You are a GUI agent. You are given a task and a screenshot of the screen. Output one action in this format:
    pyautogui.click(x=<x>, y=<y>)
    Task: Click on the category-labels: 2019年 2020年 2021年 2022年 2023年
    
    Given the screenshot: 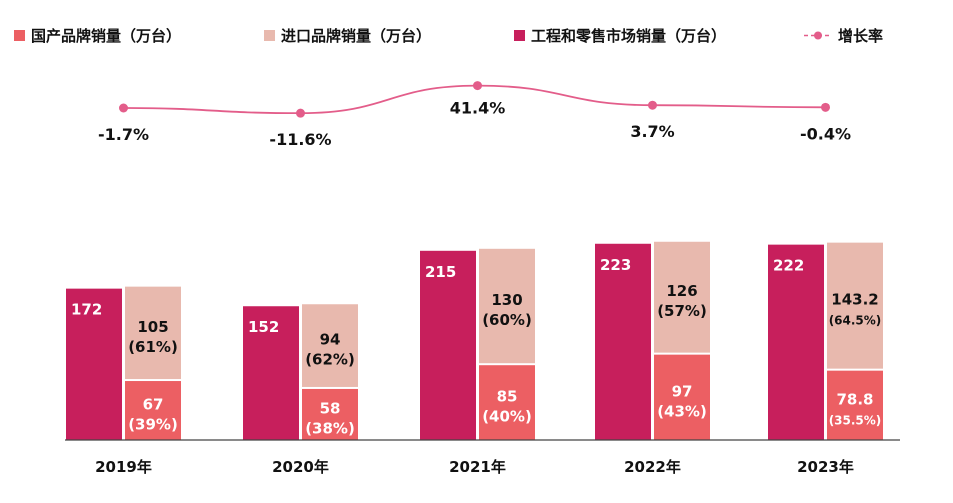 What is the action you would take?
    pyautogui.click(x=474, y=467)
    